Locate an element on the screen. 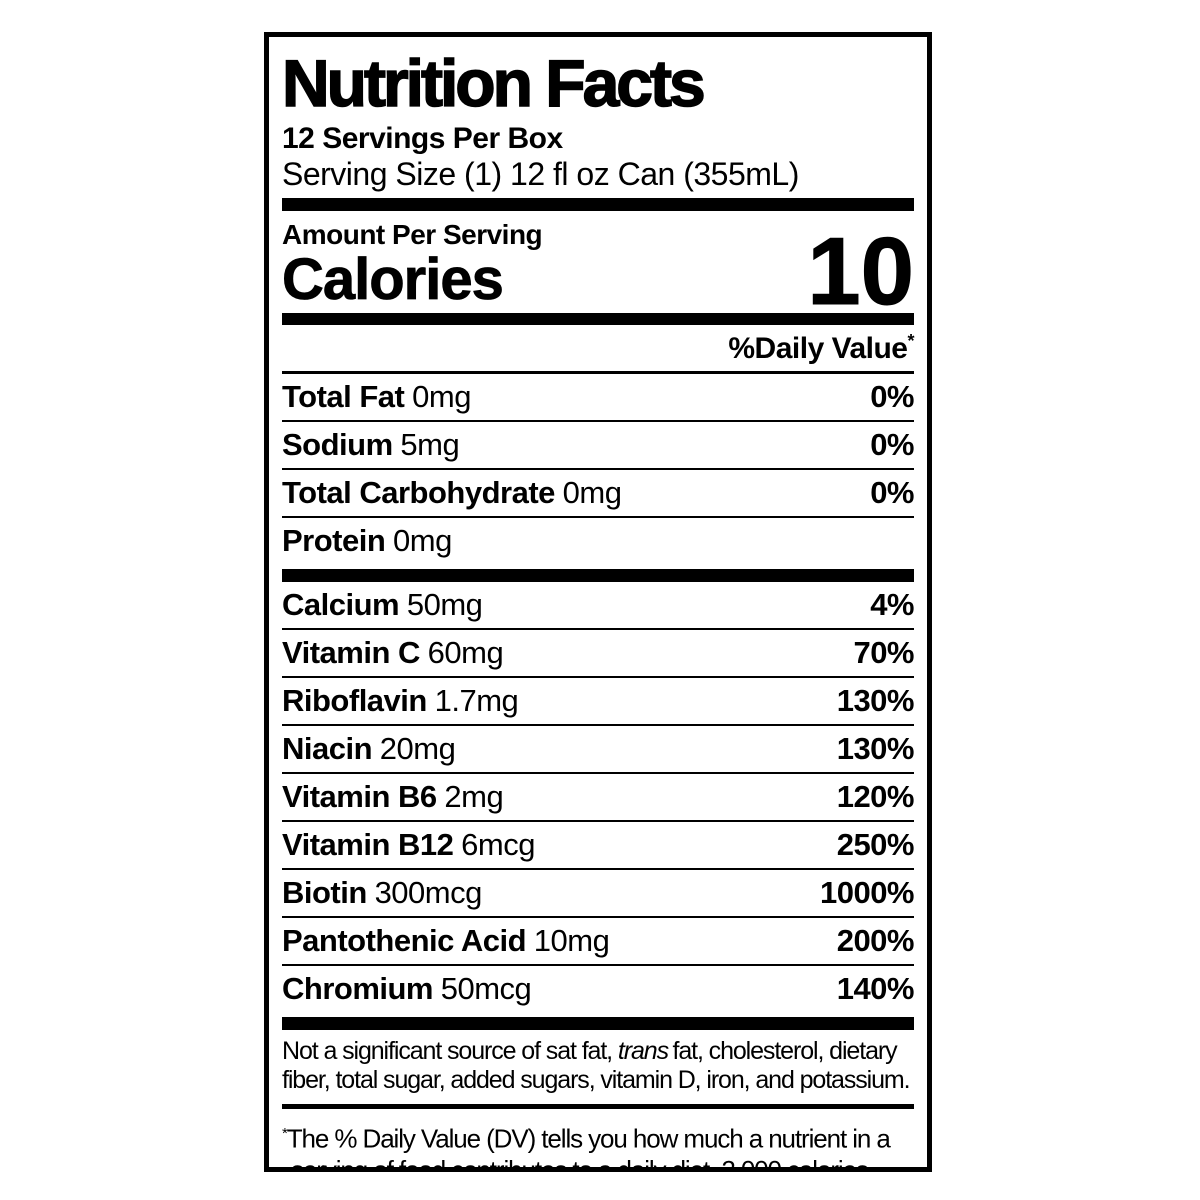 This screenshot has height=1200, width=1200. nutrient-amount: 10mg is located at coordinates (571, 940).